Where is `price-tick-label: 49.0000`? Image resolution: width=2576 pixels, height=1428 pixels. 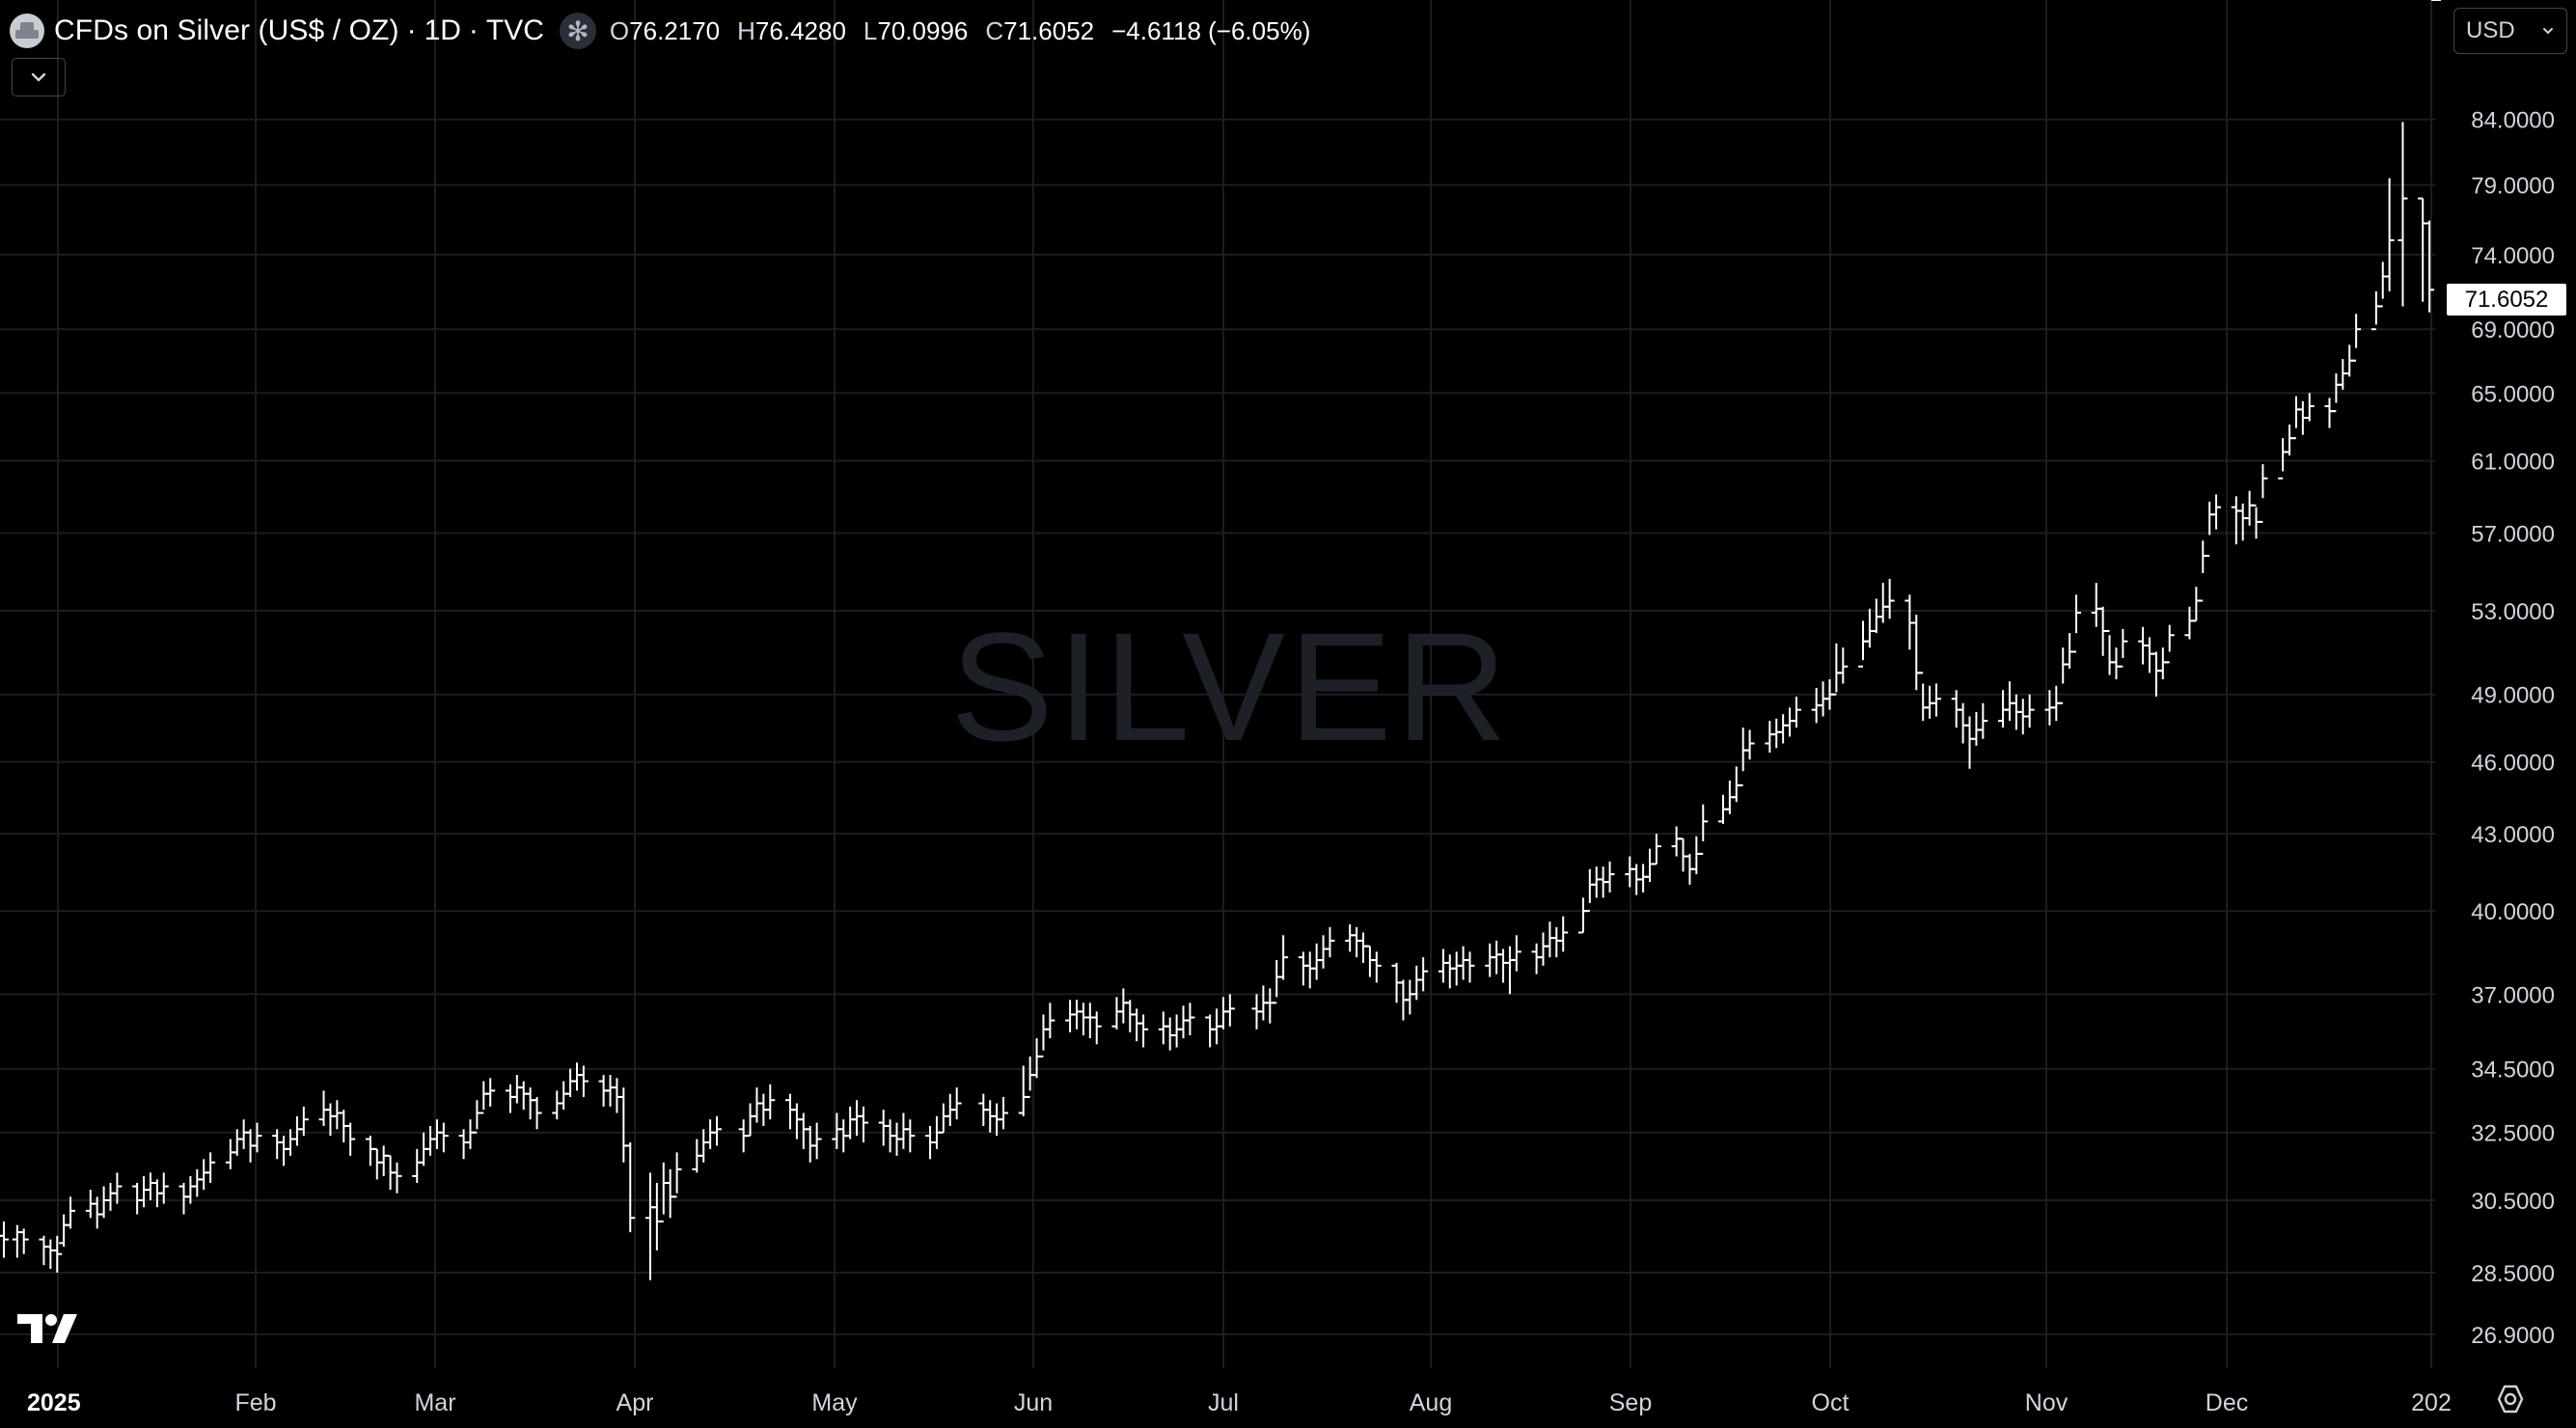
price-tick-label: 49.0000 is located at coordinates (2513, 696).